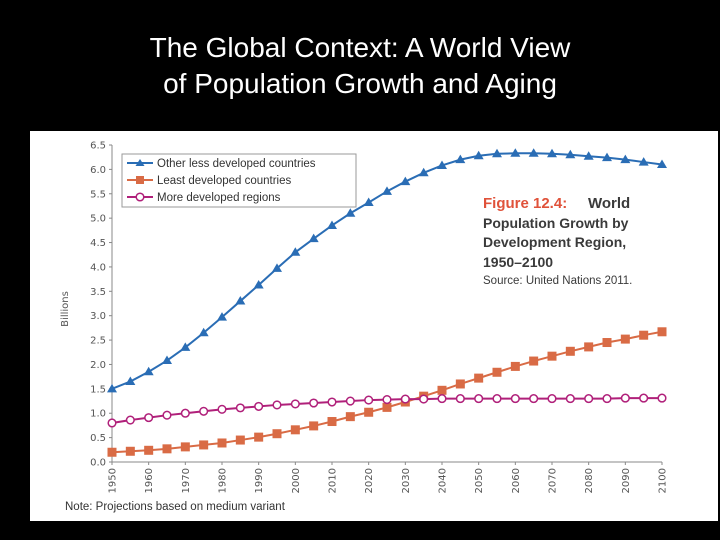 The width and height of the screenshot is (720, 540). I want to click on legend-label-least: Least developed countries, so click(224, 181).